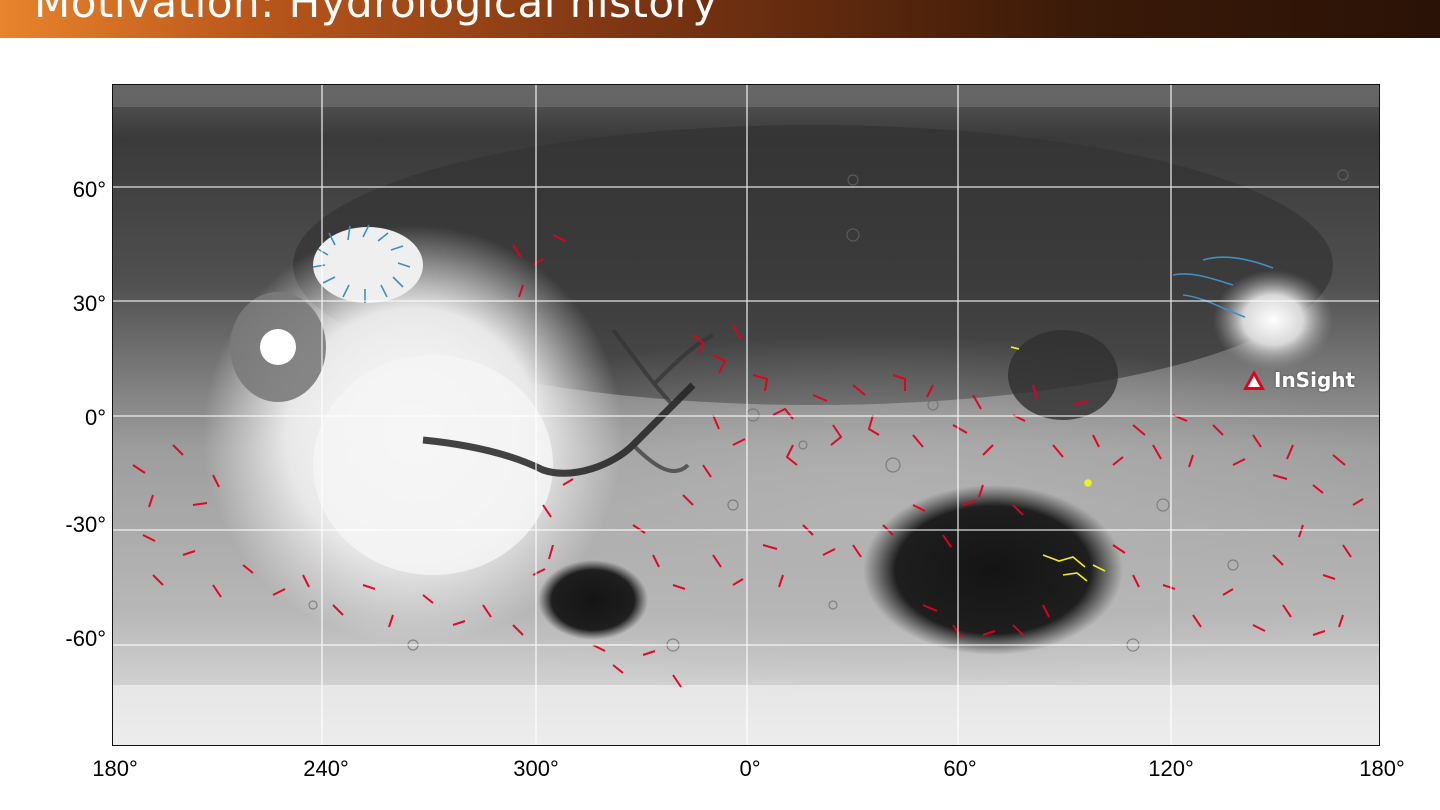  What do you see at coordinates (536, 768) in the screenshot?
I see `lon-label-300: 300°` at bounding box center [536, 768].